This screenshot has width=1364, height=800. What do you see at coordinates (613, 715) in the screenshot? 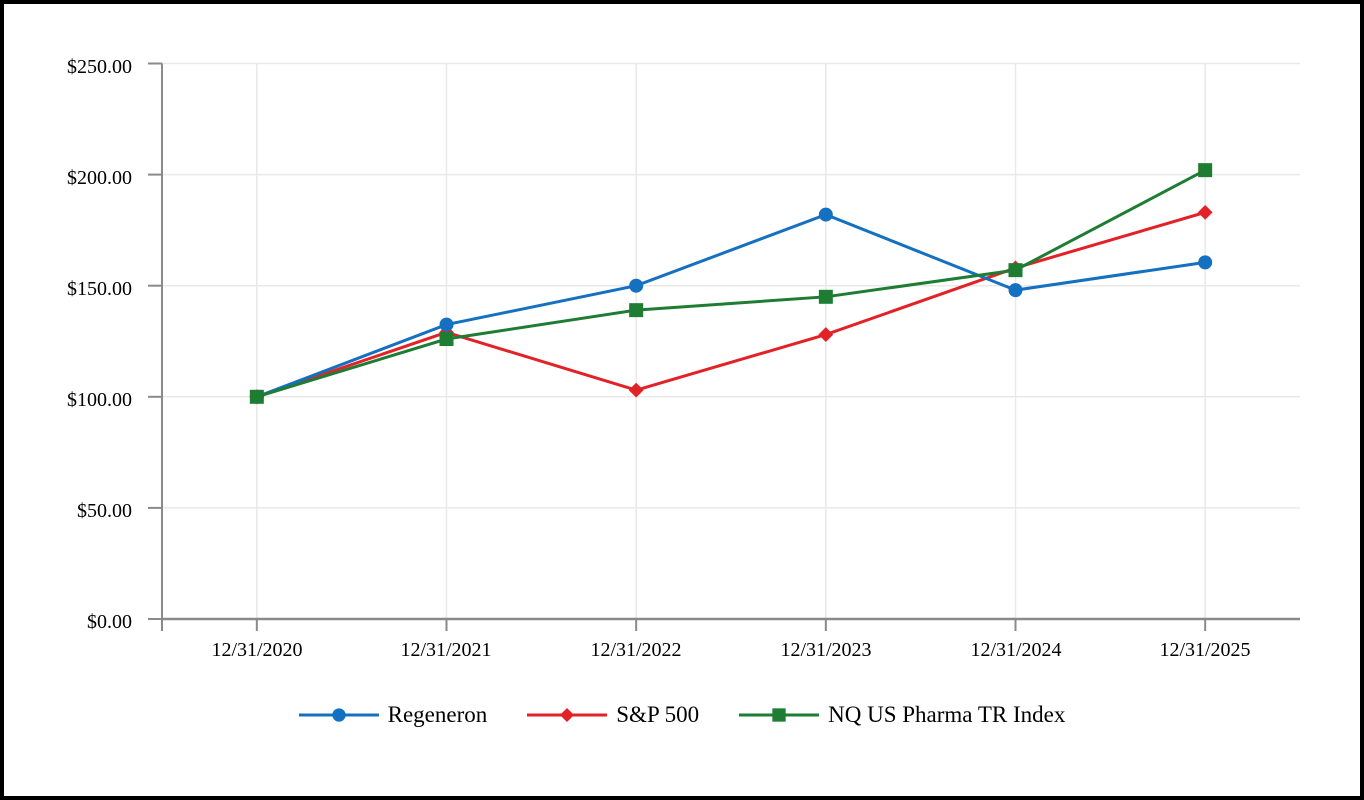
I see `legend-item-sp500: S&P 500` at bounding box center [613, 715].